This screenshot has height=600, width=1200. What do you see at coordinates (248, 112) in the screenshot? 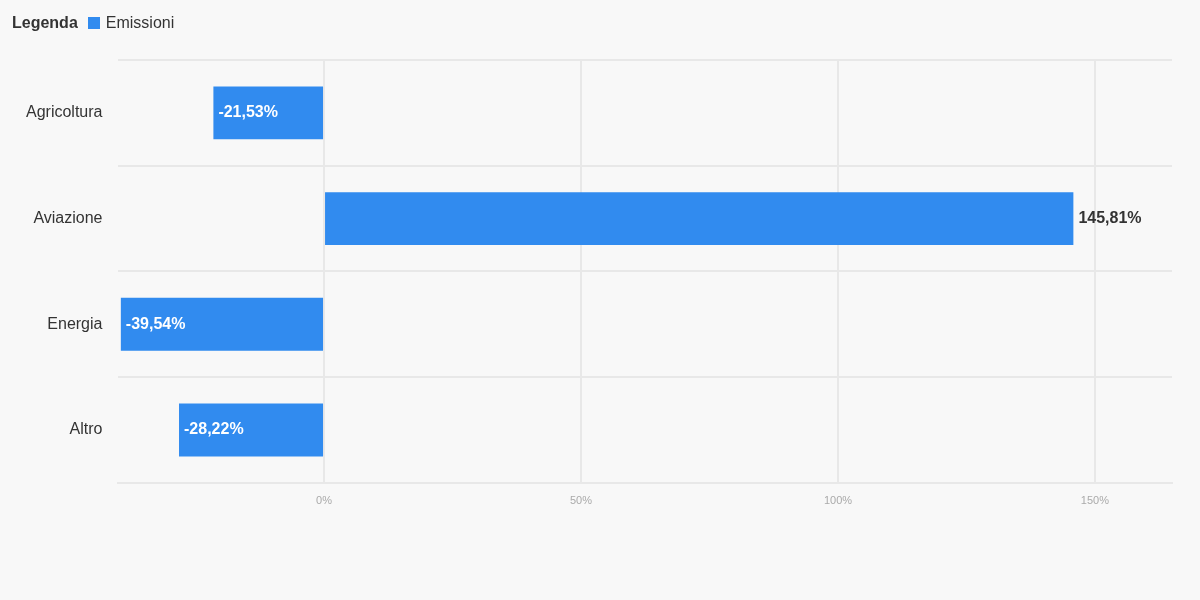
I see `data-label: -21,53%` at bounding box center [248, 112].